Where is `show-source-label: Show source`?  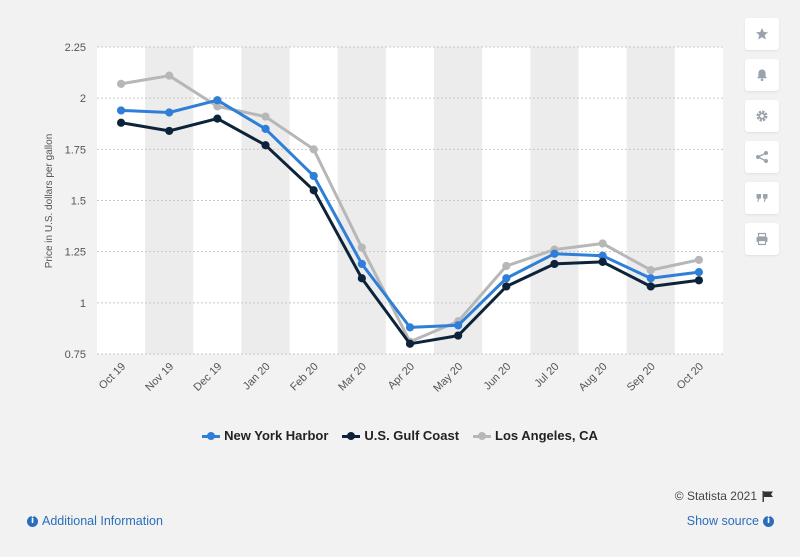 show-source-label: Show source is located at coordinates (722, 521).